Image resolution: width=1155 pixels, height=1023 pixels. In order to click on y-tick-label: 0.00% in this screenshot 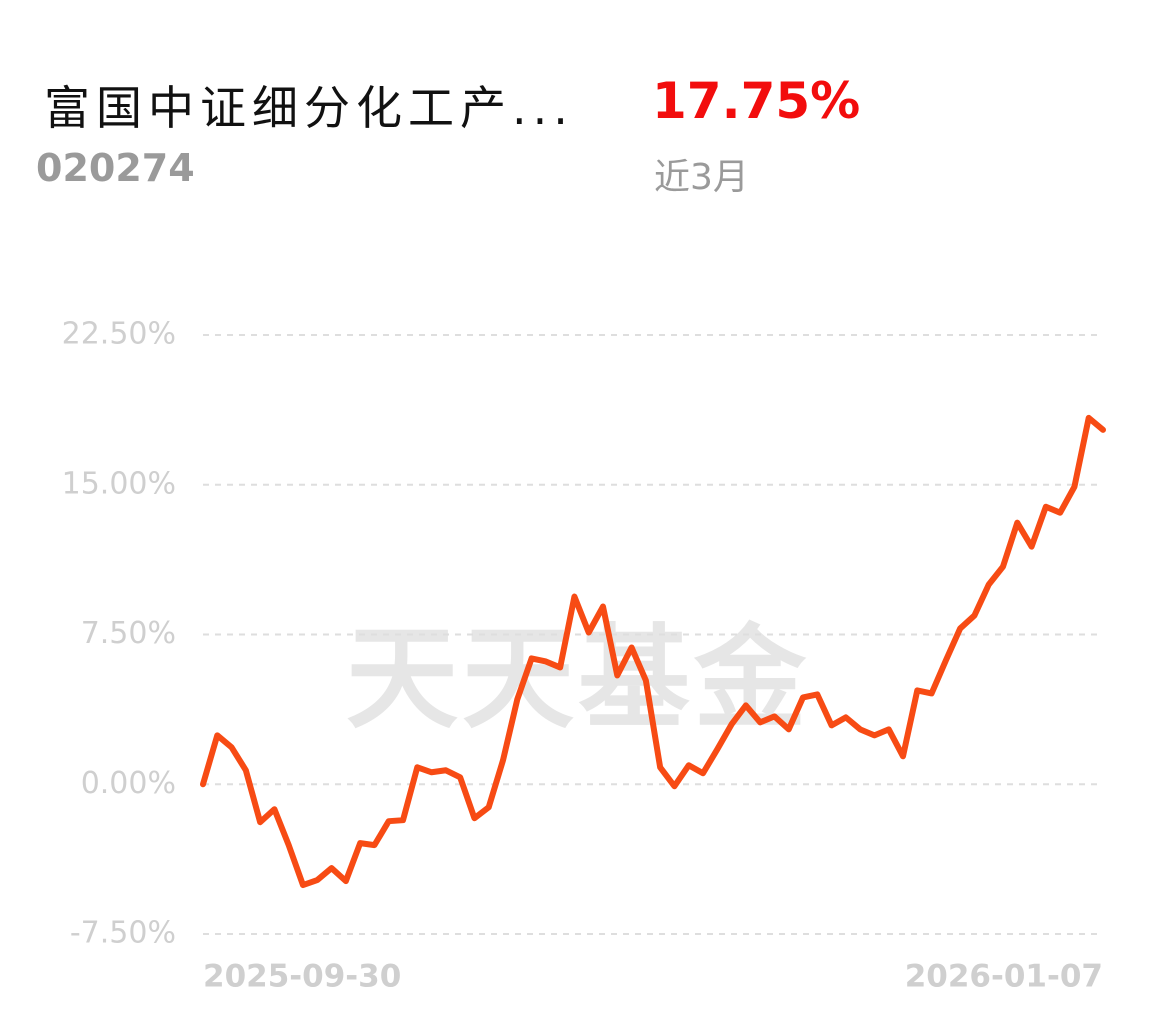, I will do `click(128, 783)`.